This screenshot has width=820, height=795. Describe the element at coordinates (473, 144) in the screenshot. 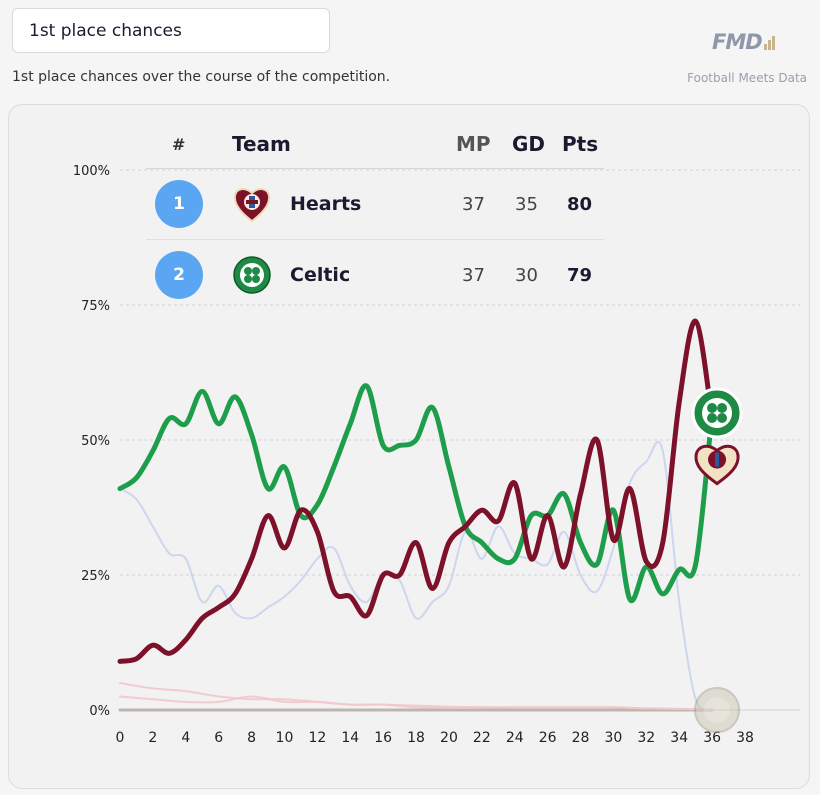

I see `col-mp-header: MP` at that location.